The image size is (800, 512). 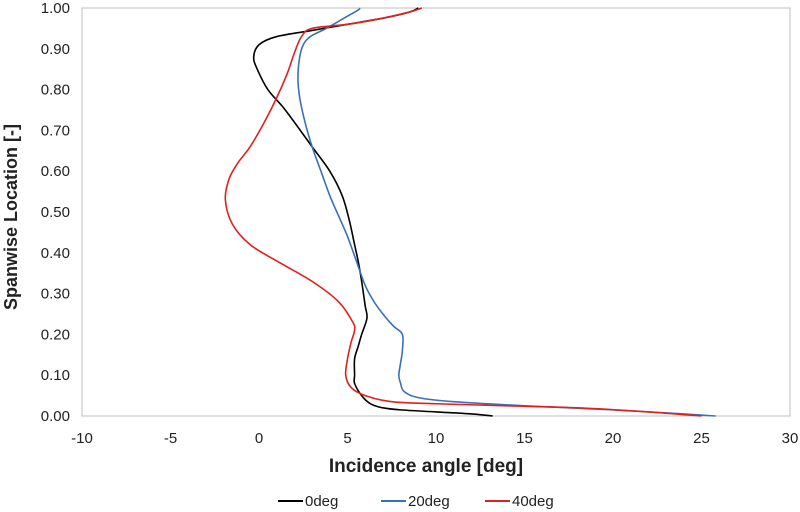 I want to click on x-tick-label: 5, so click(x=347, y=438).